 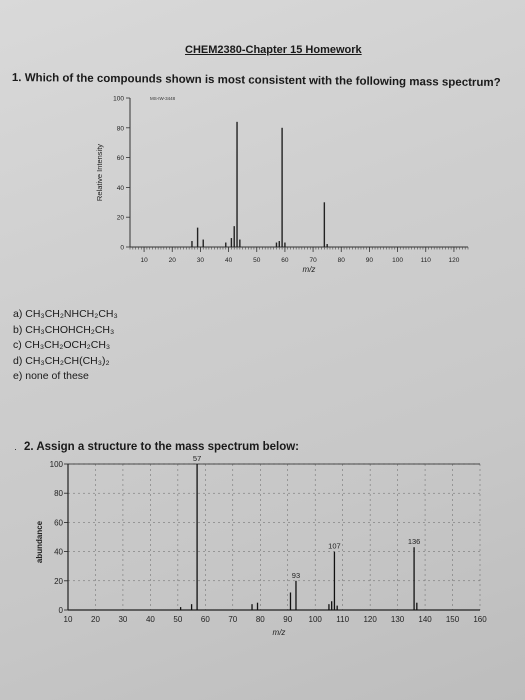 What do you see at coordinates (425, 619) in the screenshot?
I see `x-tick-label: 140` at bounding box center [425, 619].